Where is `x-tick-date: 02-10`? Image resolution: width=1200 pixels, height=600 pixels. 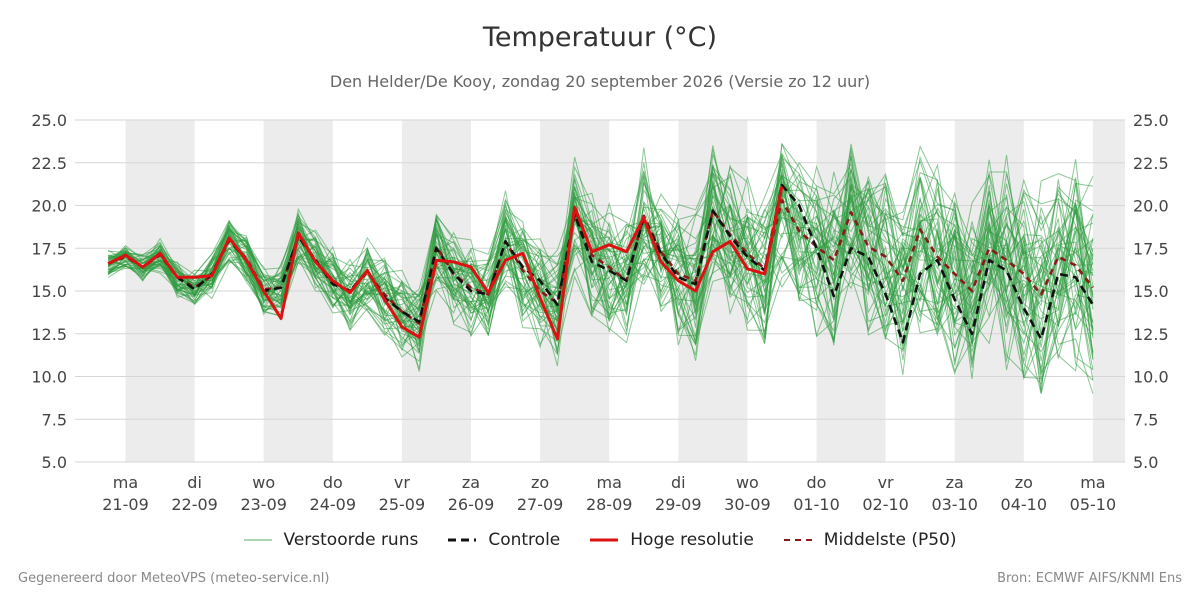
x-tick-date: 02-10 is located at coordinates (885, 504).